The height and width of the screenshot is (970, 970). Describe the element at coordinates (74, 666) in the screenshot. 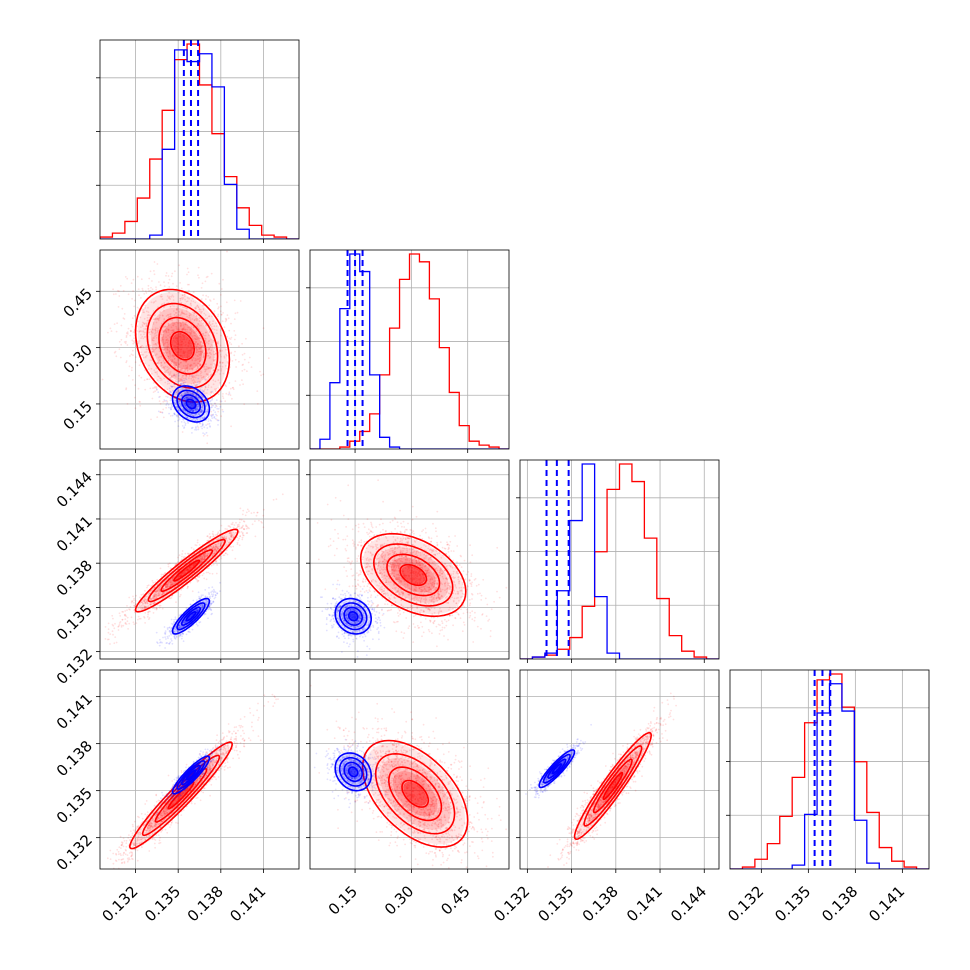

I see `y-tick-label: 0.132` at that location.